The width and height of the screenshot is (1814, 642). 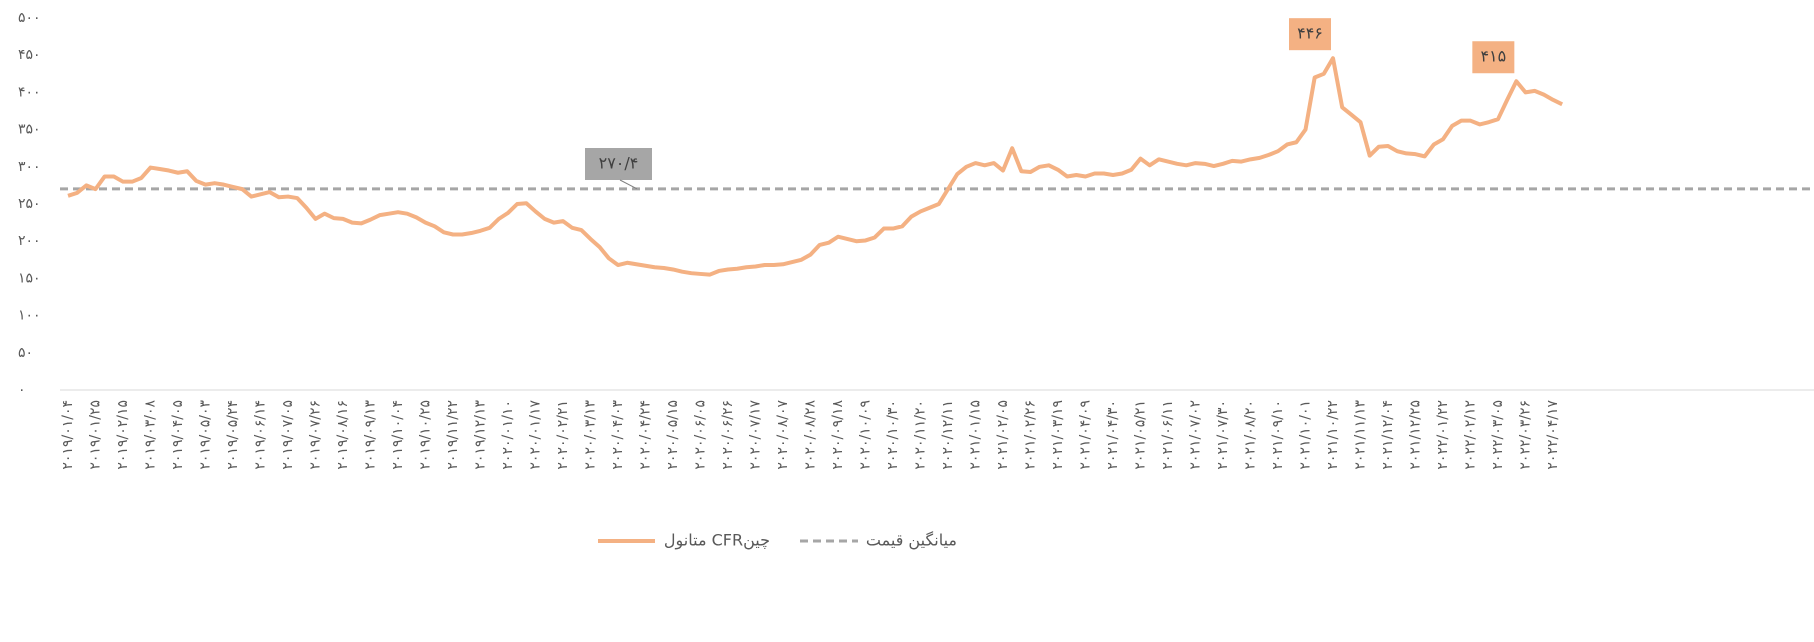 What do you see at coordinates (1471, 435) in the screenshot?
I see `x-tick-label: ۲۰۲۲/۰۲/۱۲` at bounding box center [1471, 435].